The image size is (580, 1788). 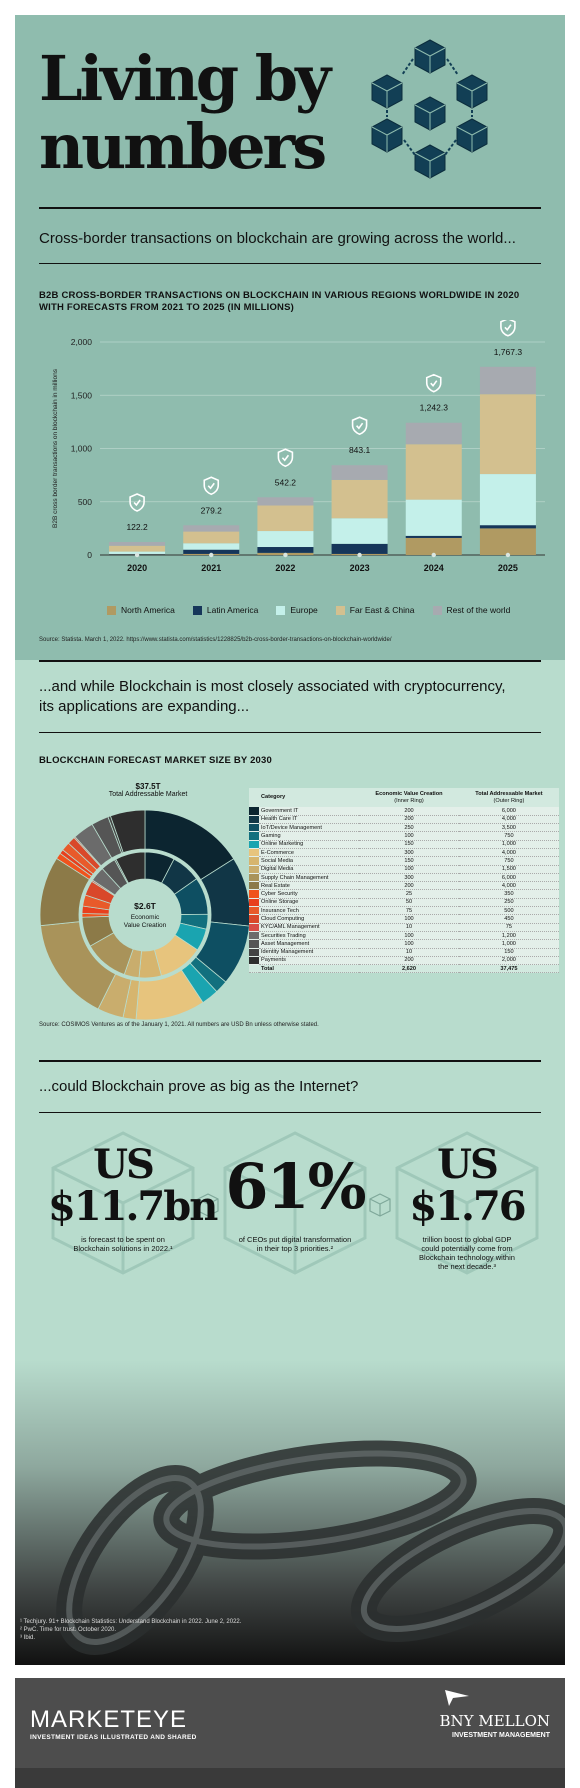 What do you see at coordinates (509, 797) in the screenshot?
I see `table-header-outer: Total Addressable Market (Outer Ring)` at bounding box center [509, 797].